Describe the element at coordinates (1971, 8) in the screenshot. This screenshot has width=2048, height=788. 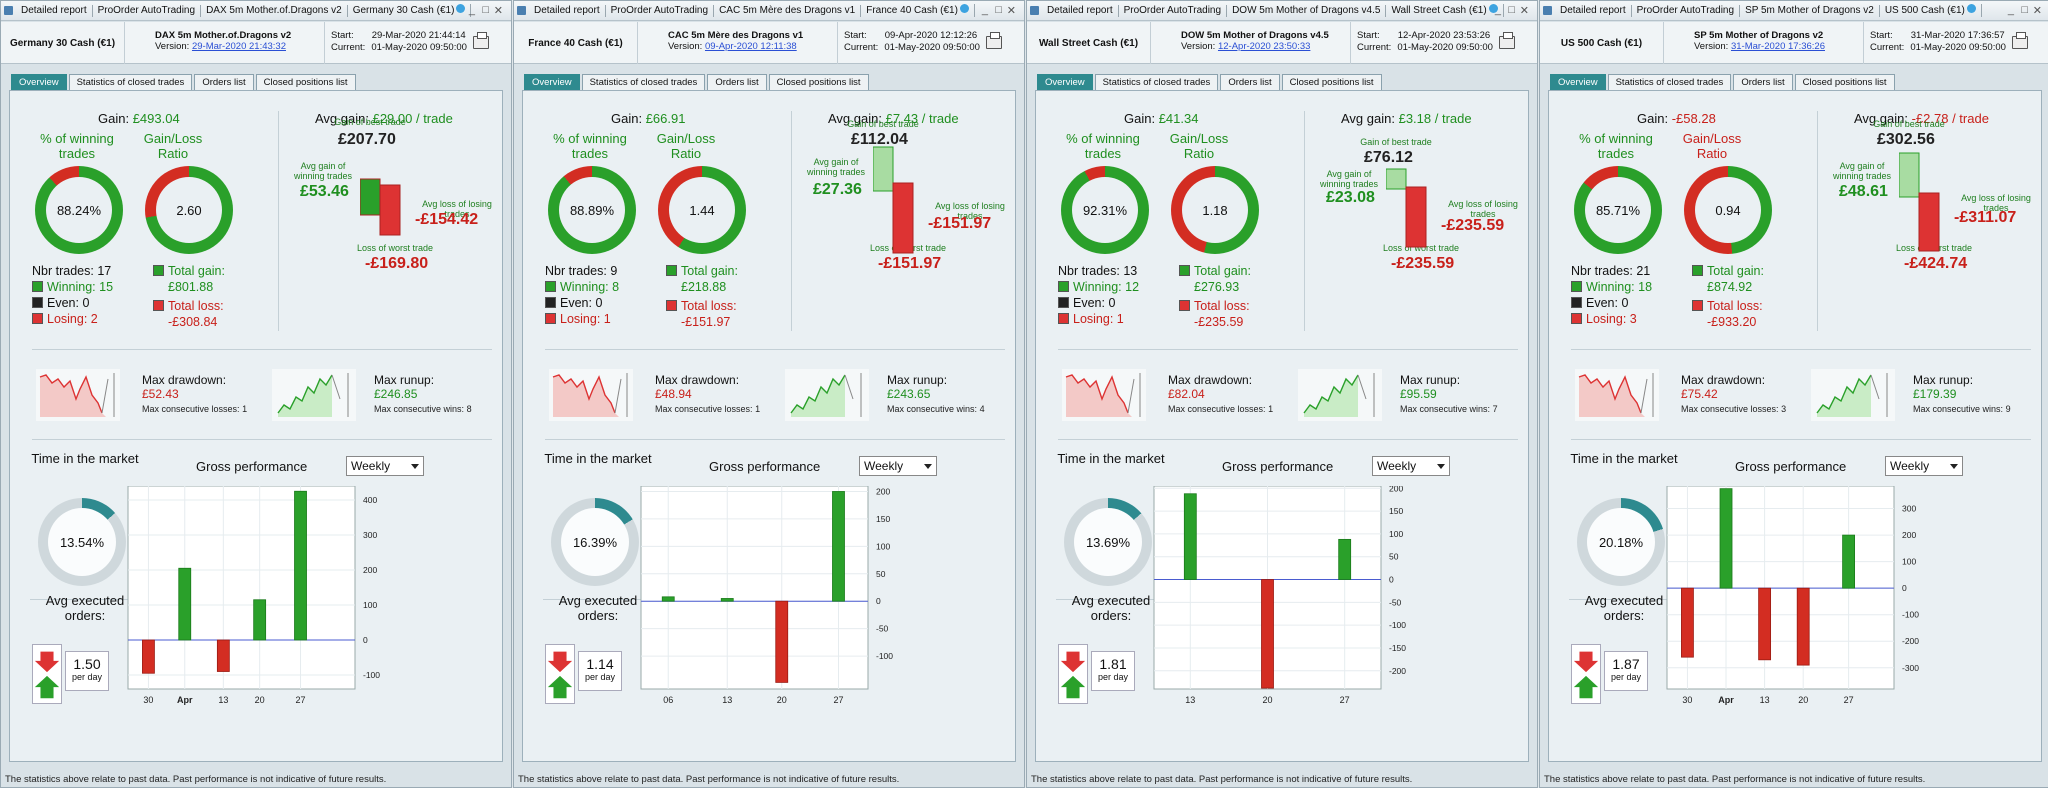
I see `globe-icon` at that location.